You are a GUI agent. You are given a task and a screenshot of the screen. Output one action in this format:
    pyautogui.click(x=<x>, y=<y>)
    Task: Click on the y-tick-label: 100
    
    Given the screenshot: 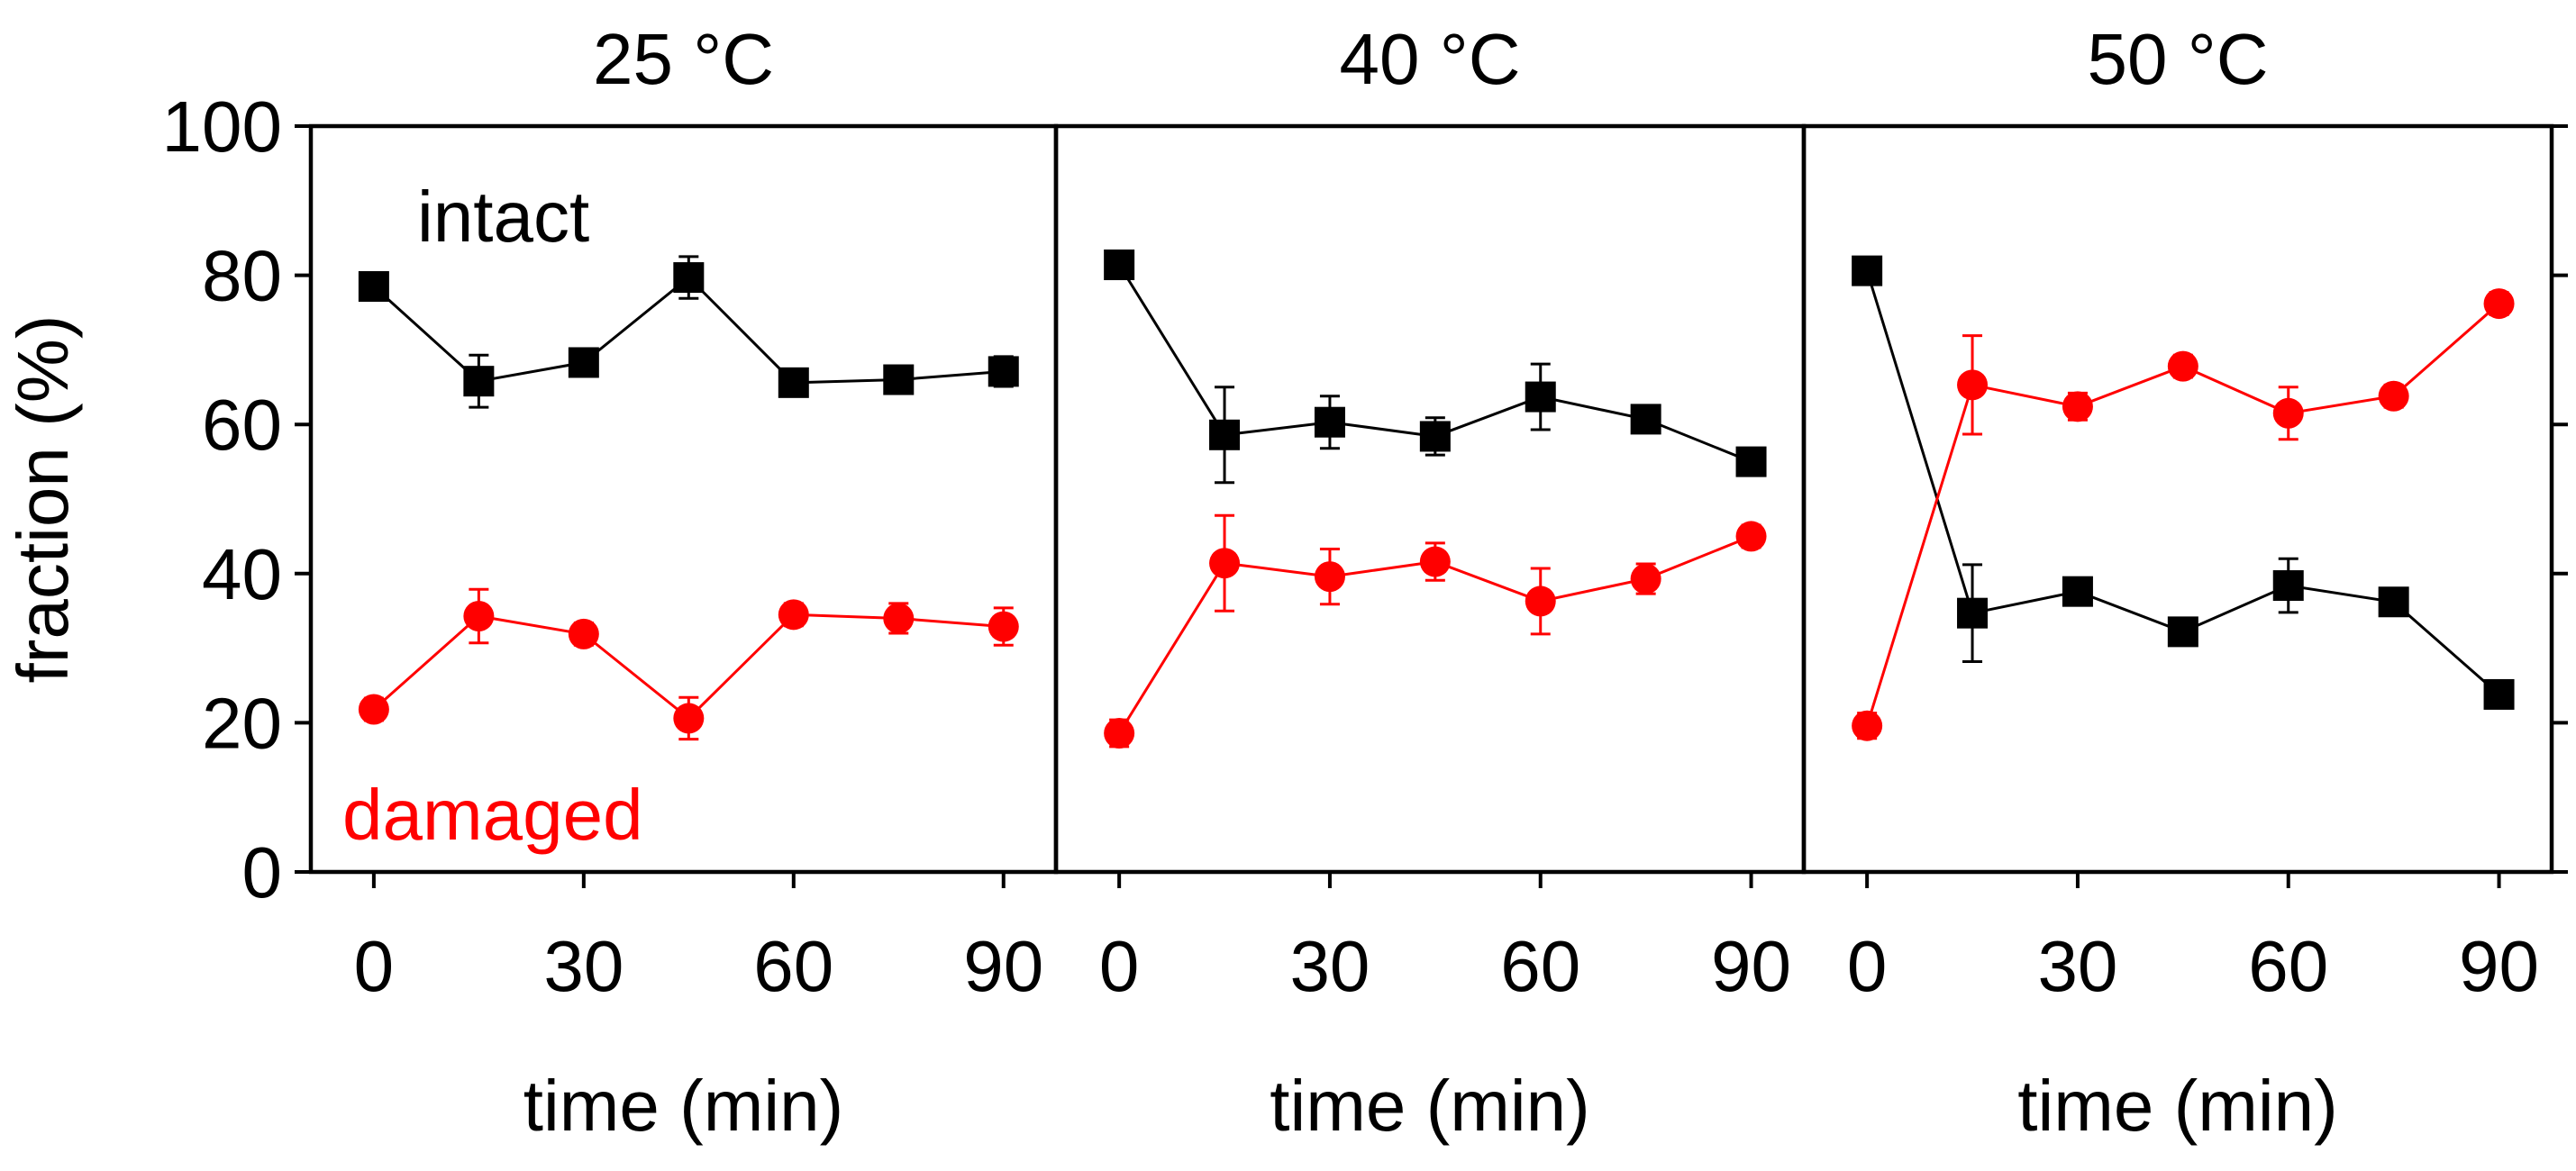 What is the action you would take?
    pyautogui.click(x=222, y=126)
    